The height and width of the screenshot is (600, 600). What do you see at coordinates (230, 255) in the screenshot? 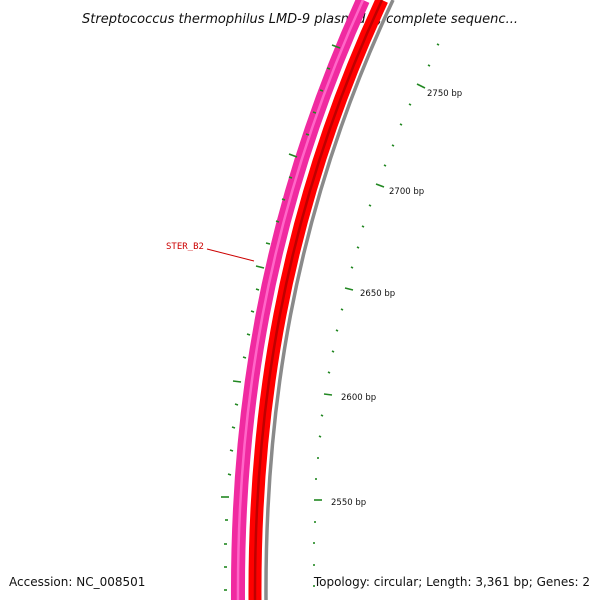
I see `gene-label-leader` at bounding box center [230, 255].